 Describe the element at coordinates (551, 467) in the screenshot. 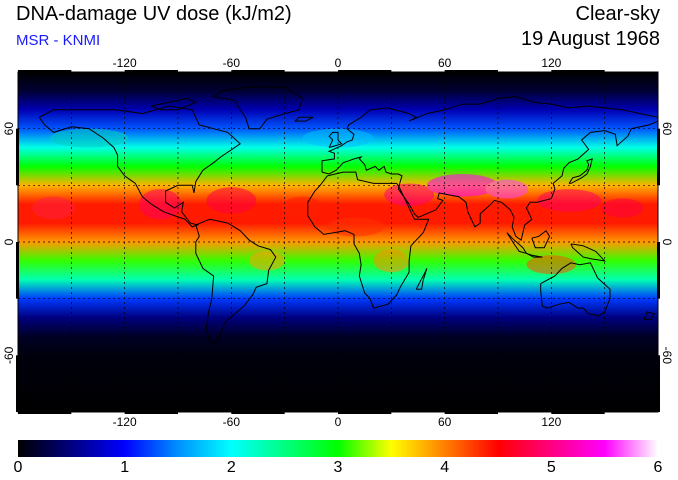

I see `colorbar-tick-label: 5` at that location.